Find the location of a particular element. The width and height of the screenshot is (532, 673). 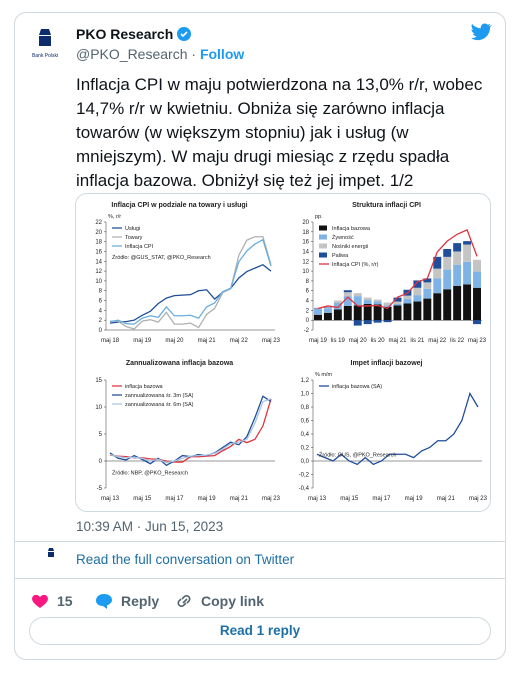

chart-title: Struktura inflacji CPI is located at coordinates (386, 205).